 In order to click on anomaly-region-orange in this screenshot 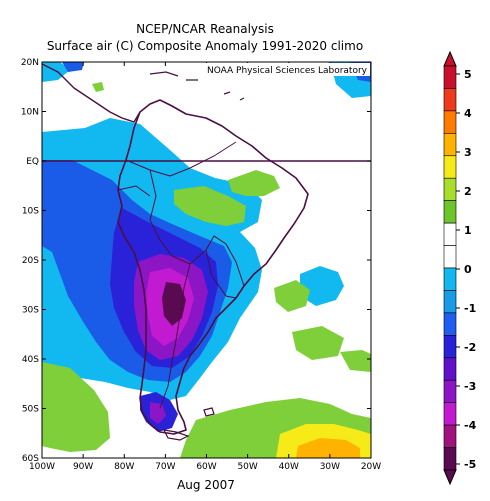, I will do `click(328, 448)`.